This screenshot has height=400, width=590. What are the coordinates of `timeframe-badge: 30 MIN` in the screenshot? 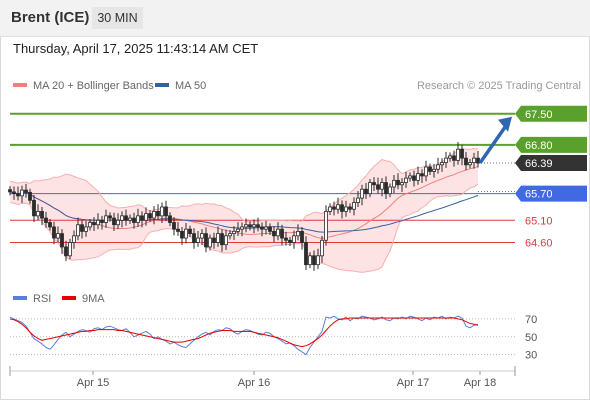 It's located at (117, 18).